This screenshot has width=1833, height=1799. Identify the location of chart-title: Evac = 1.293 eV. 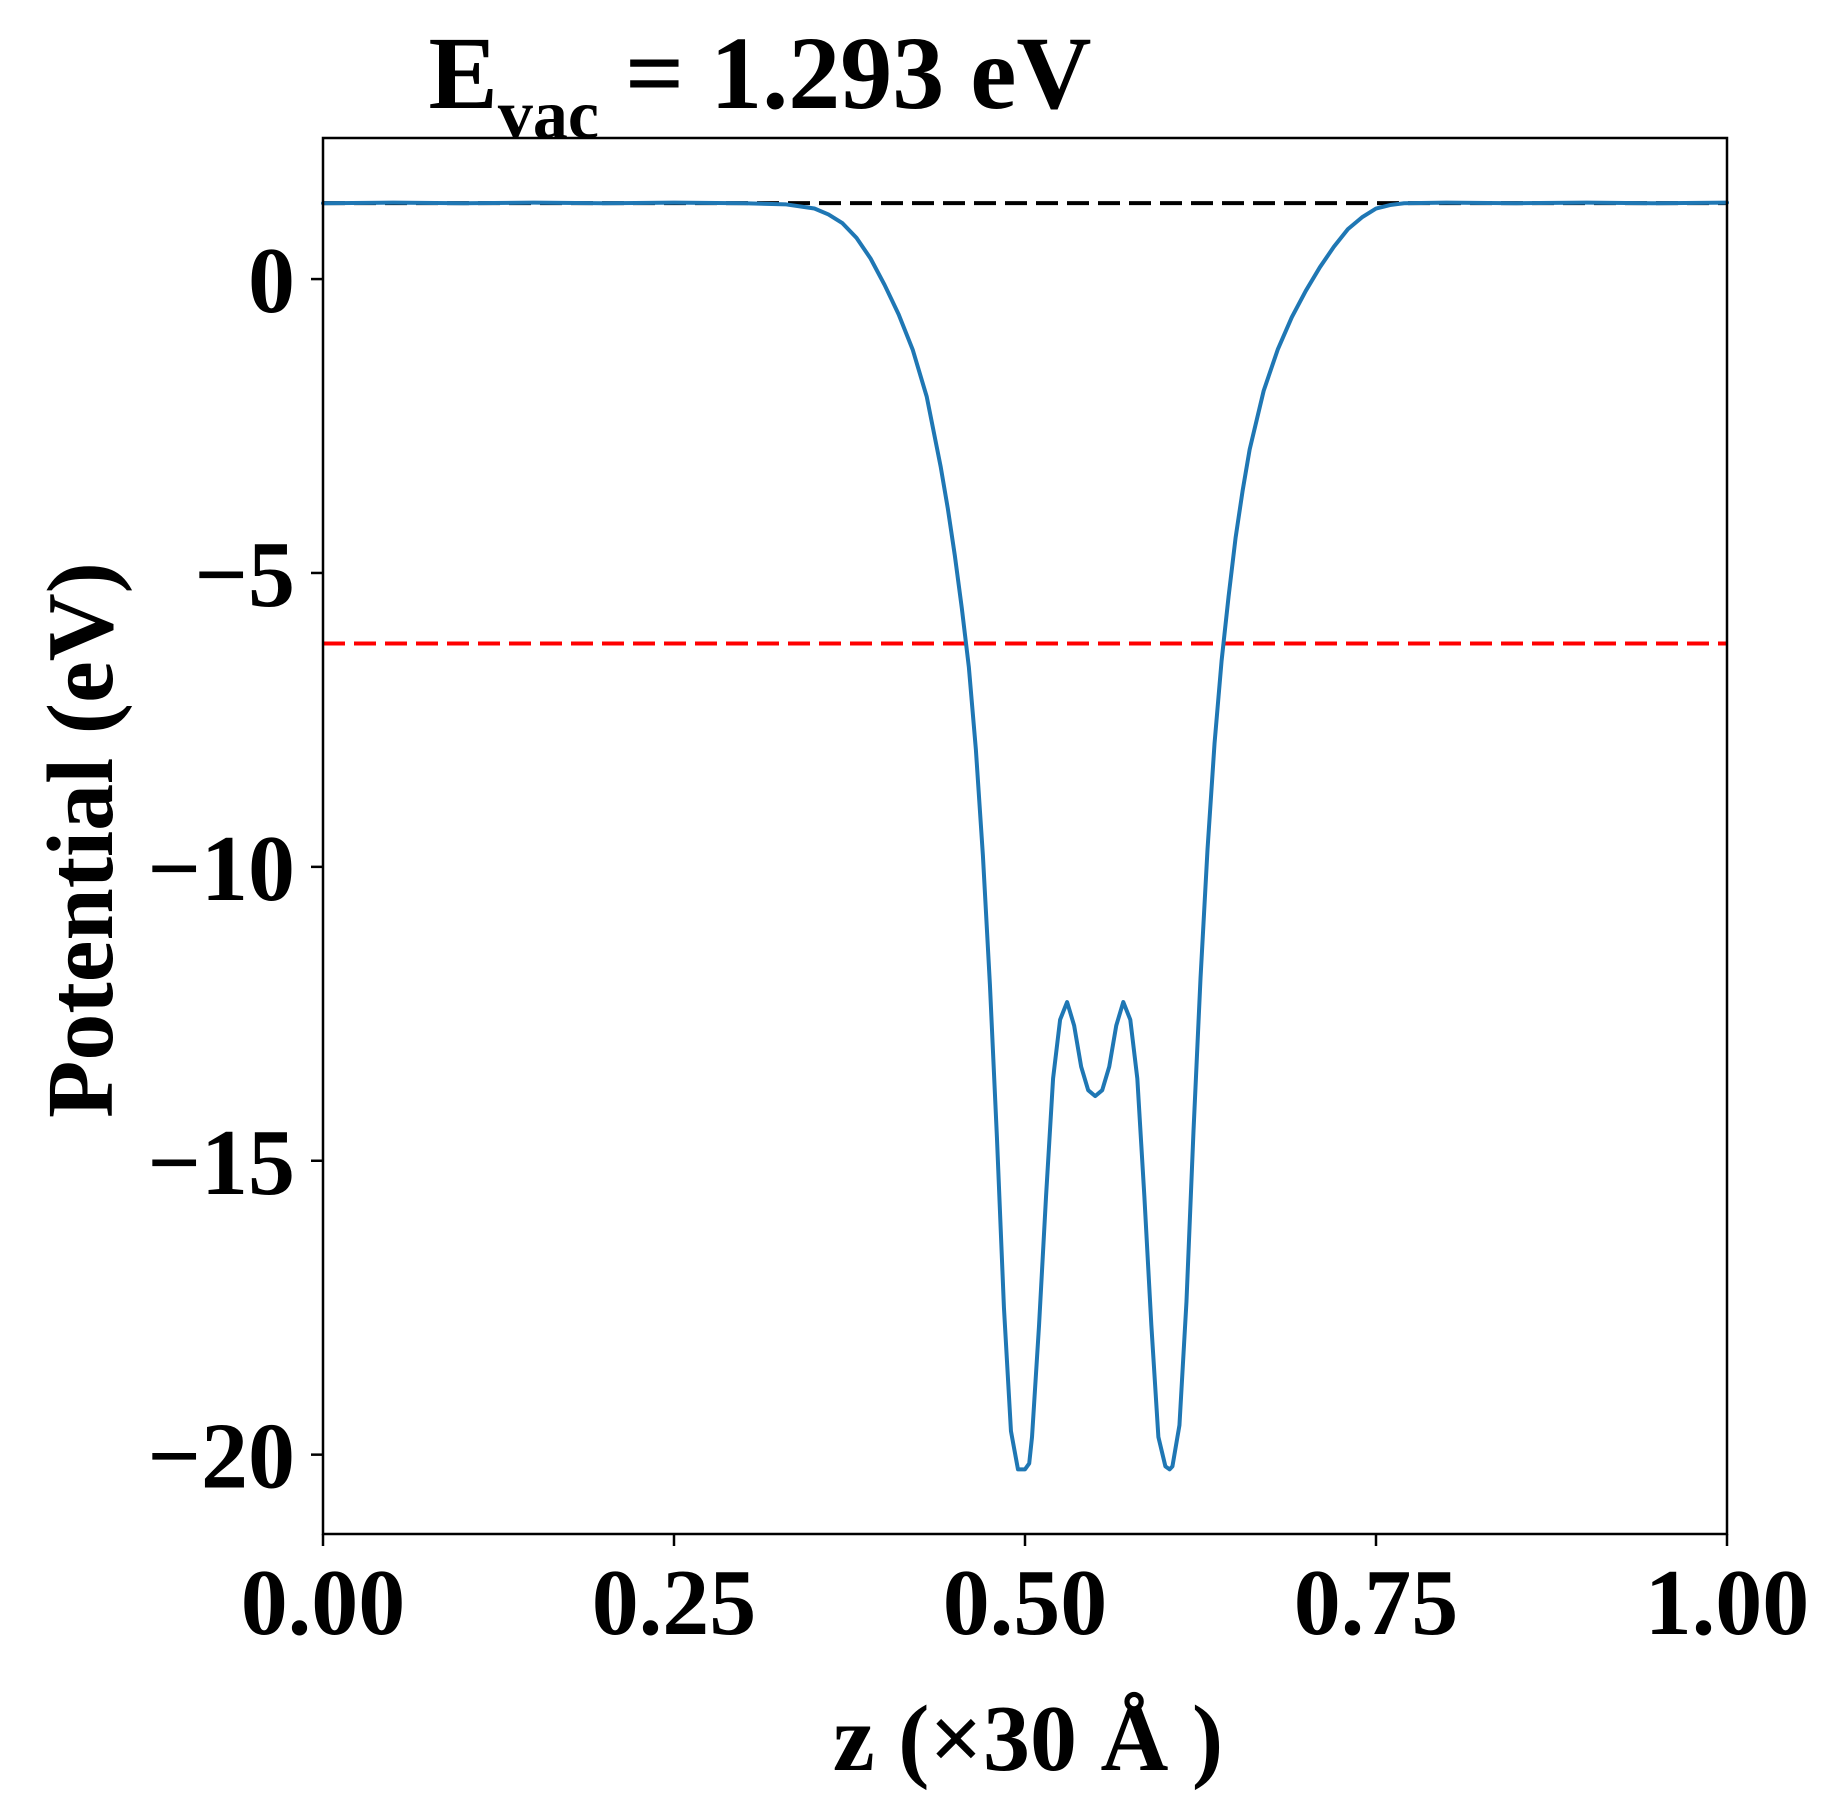
(760, 85).